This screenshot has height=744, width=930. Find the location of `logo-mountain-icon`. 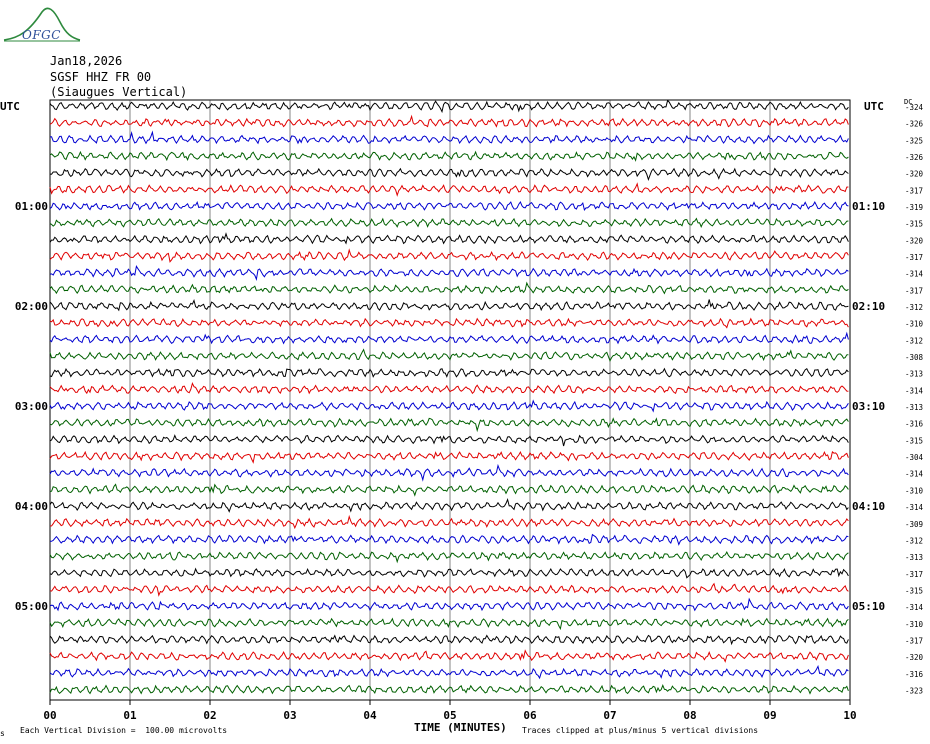

logo-mountain-icon is located at coordinates (42, 24).